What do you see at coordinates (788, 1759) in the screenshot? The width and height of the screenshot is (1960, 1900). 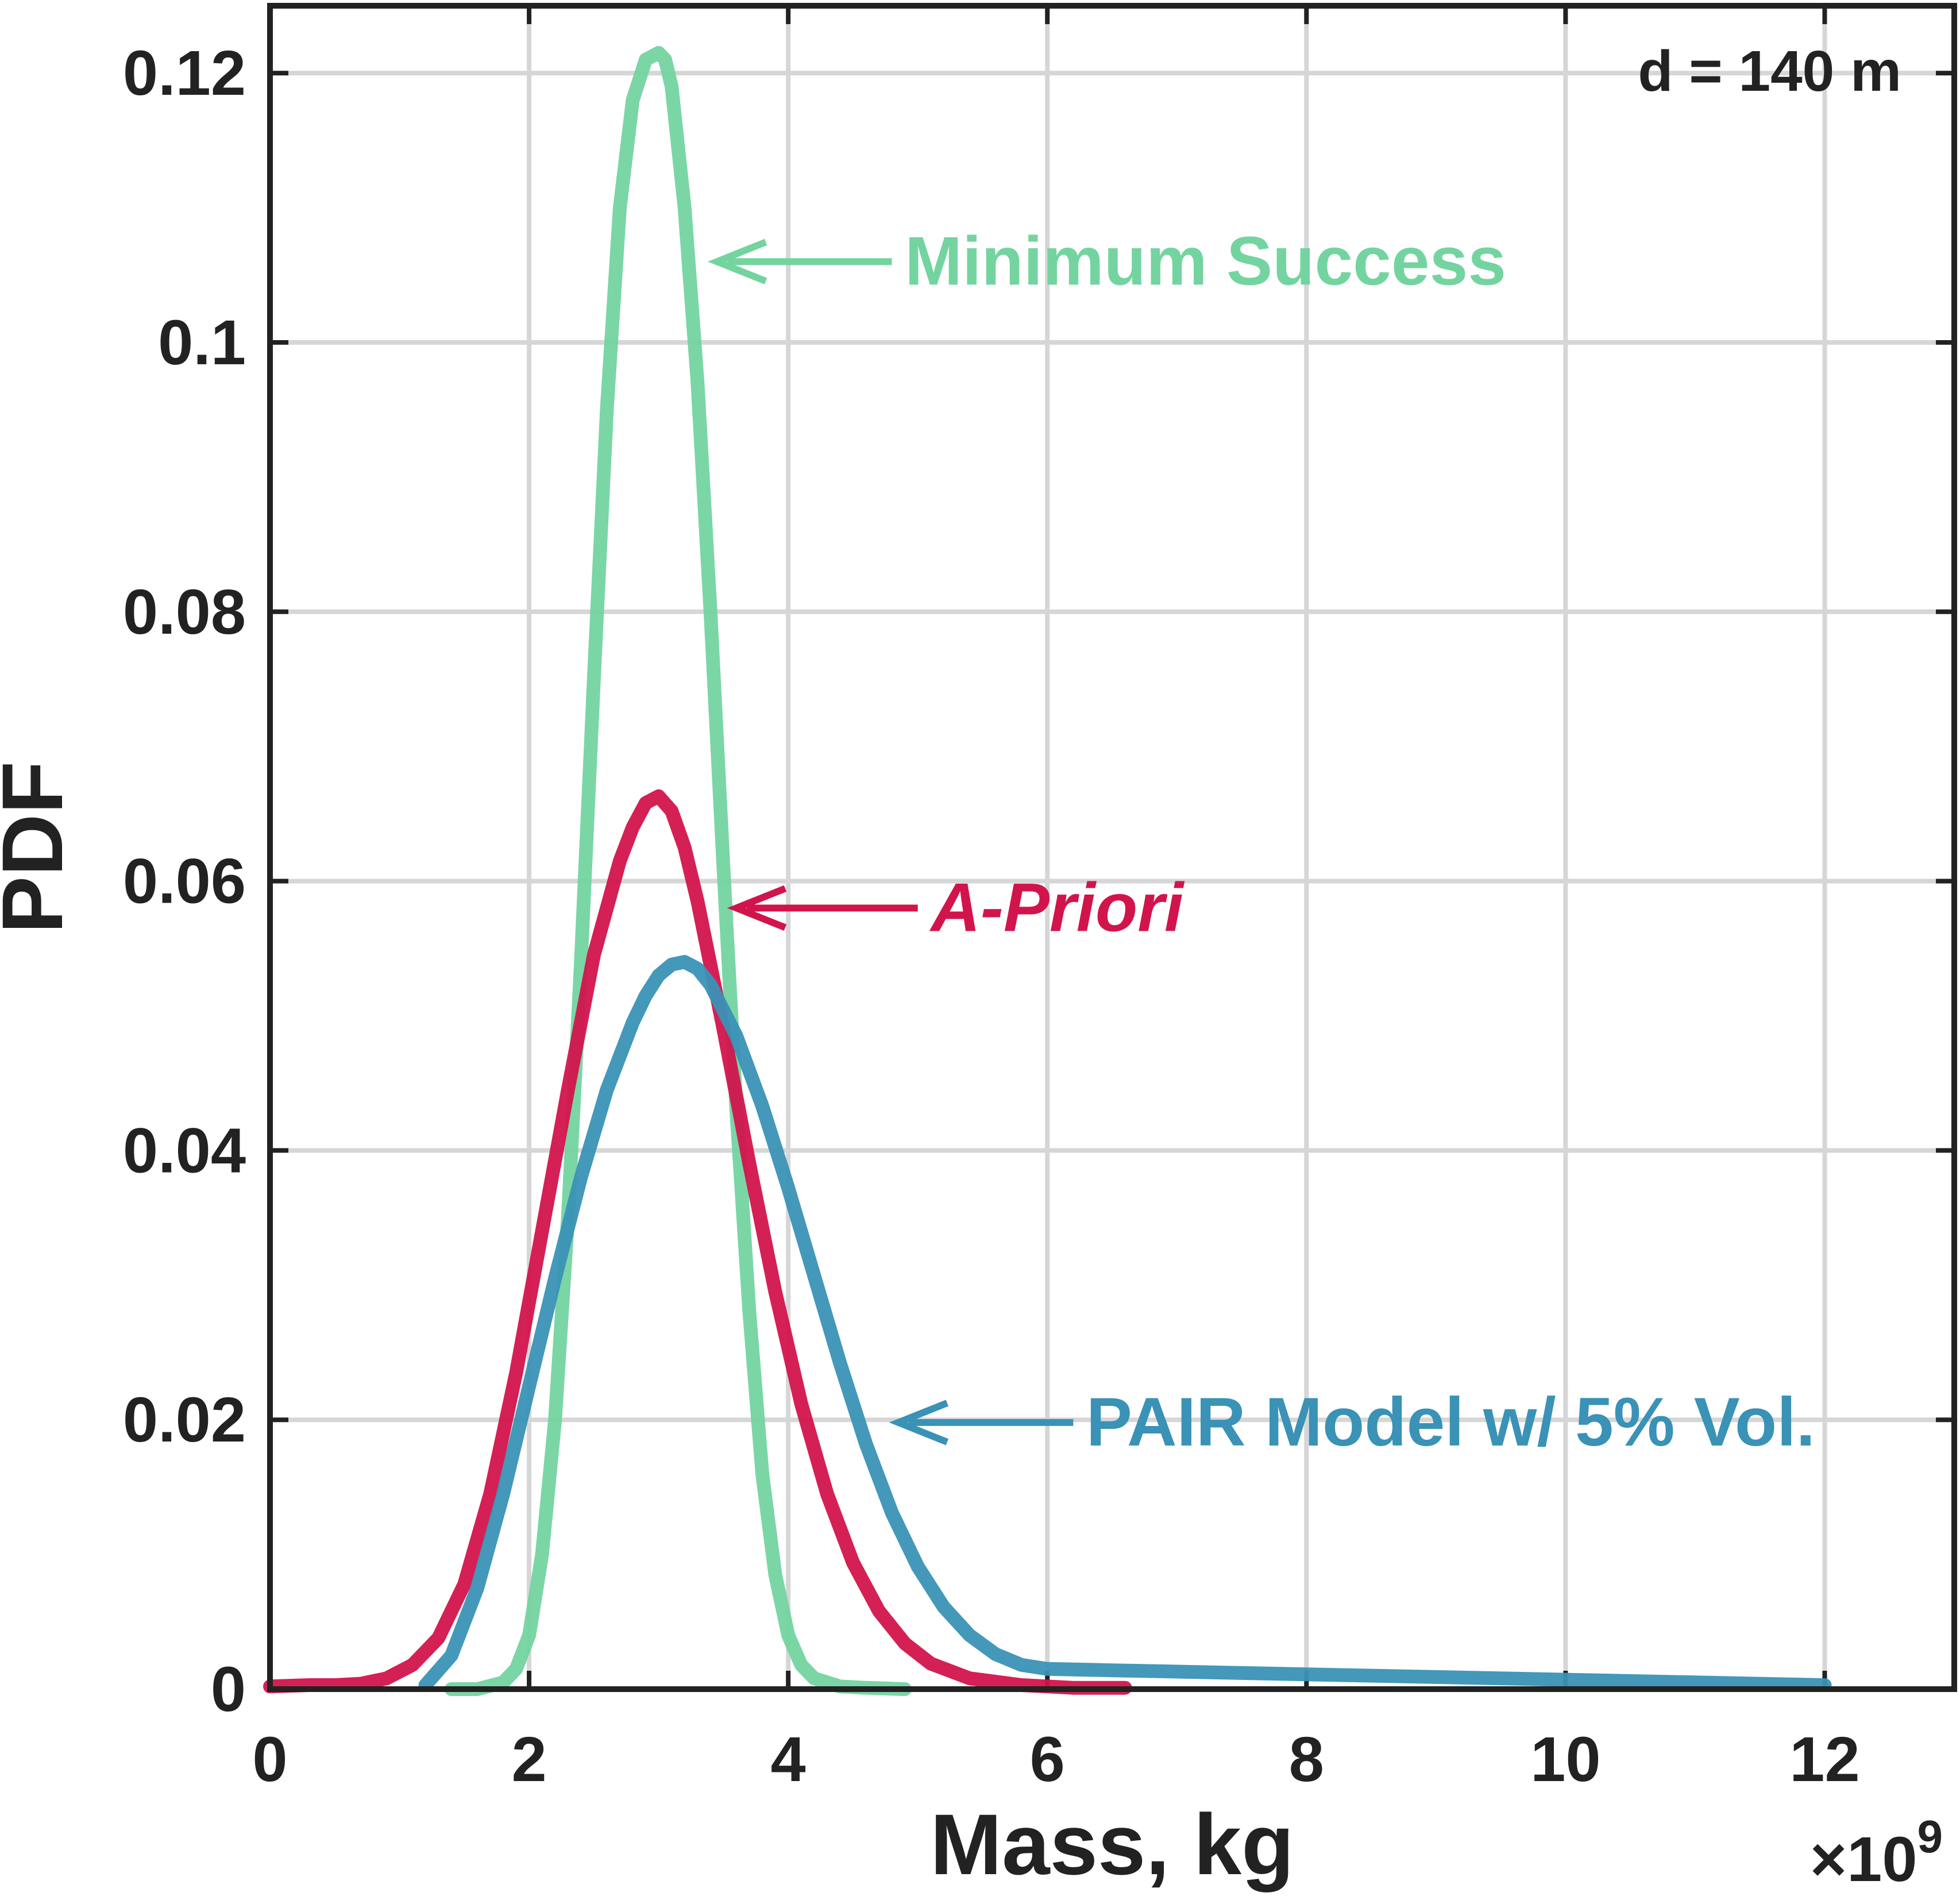 I see `x-tick-label: 4` at bounding box center [788, 1759].